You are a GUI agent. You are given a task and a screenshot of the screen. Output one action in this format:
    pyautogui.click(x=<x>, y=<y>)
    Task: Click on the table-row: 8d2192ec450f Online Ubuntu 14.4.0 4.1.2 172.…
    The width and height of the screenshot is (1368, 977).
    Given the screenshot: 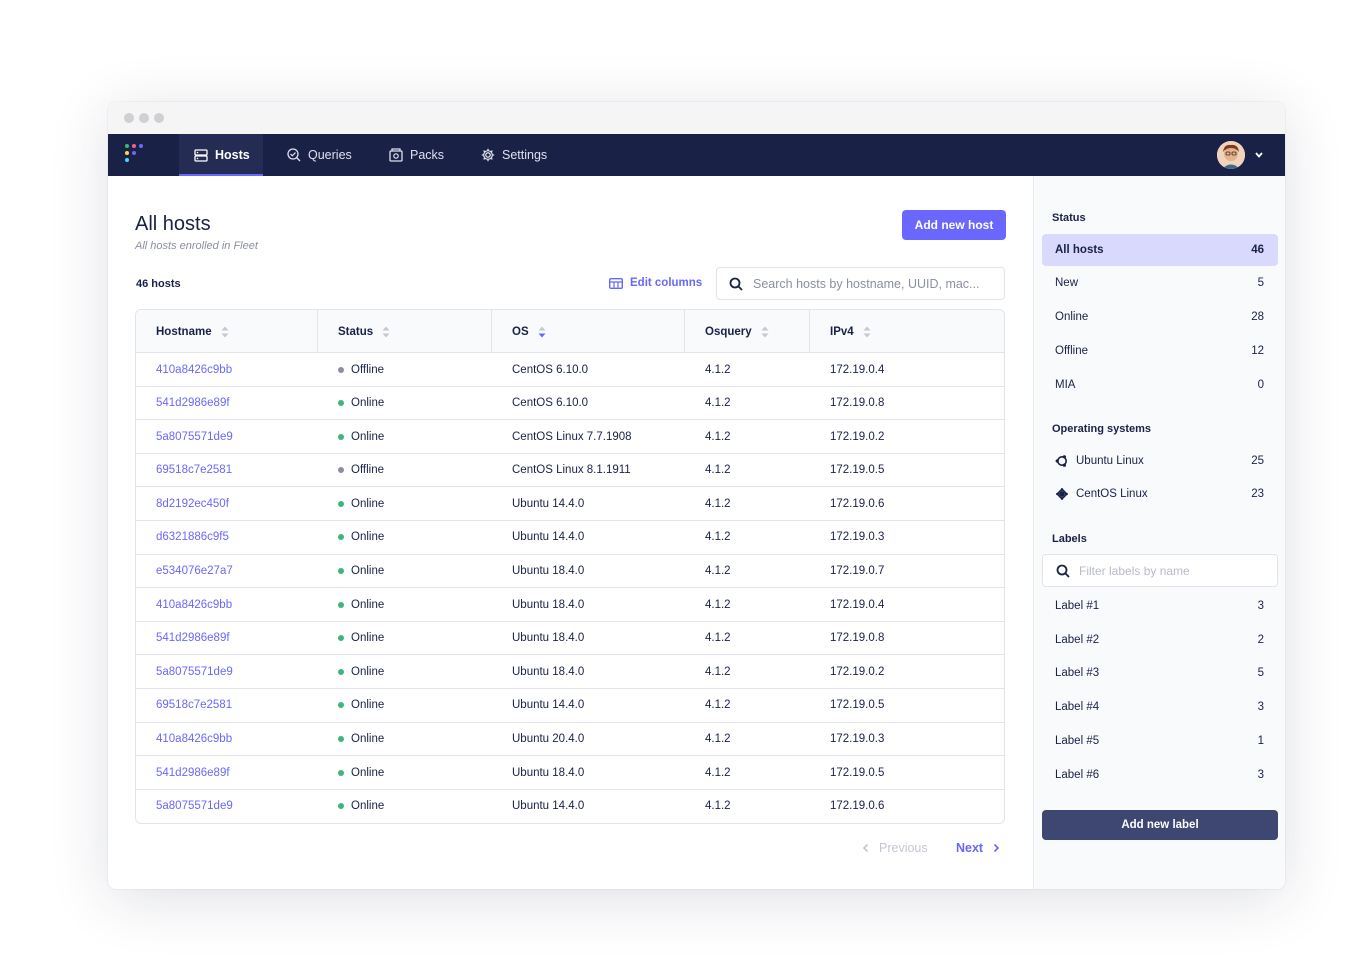 What is the action you would take?
    pyautogui.click(x=570, y=504)
    